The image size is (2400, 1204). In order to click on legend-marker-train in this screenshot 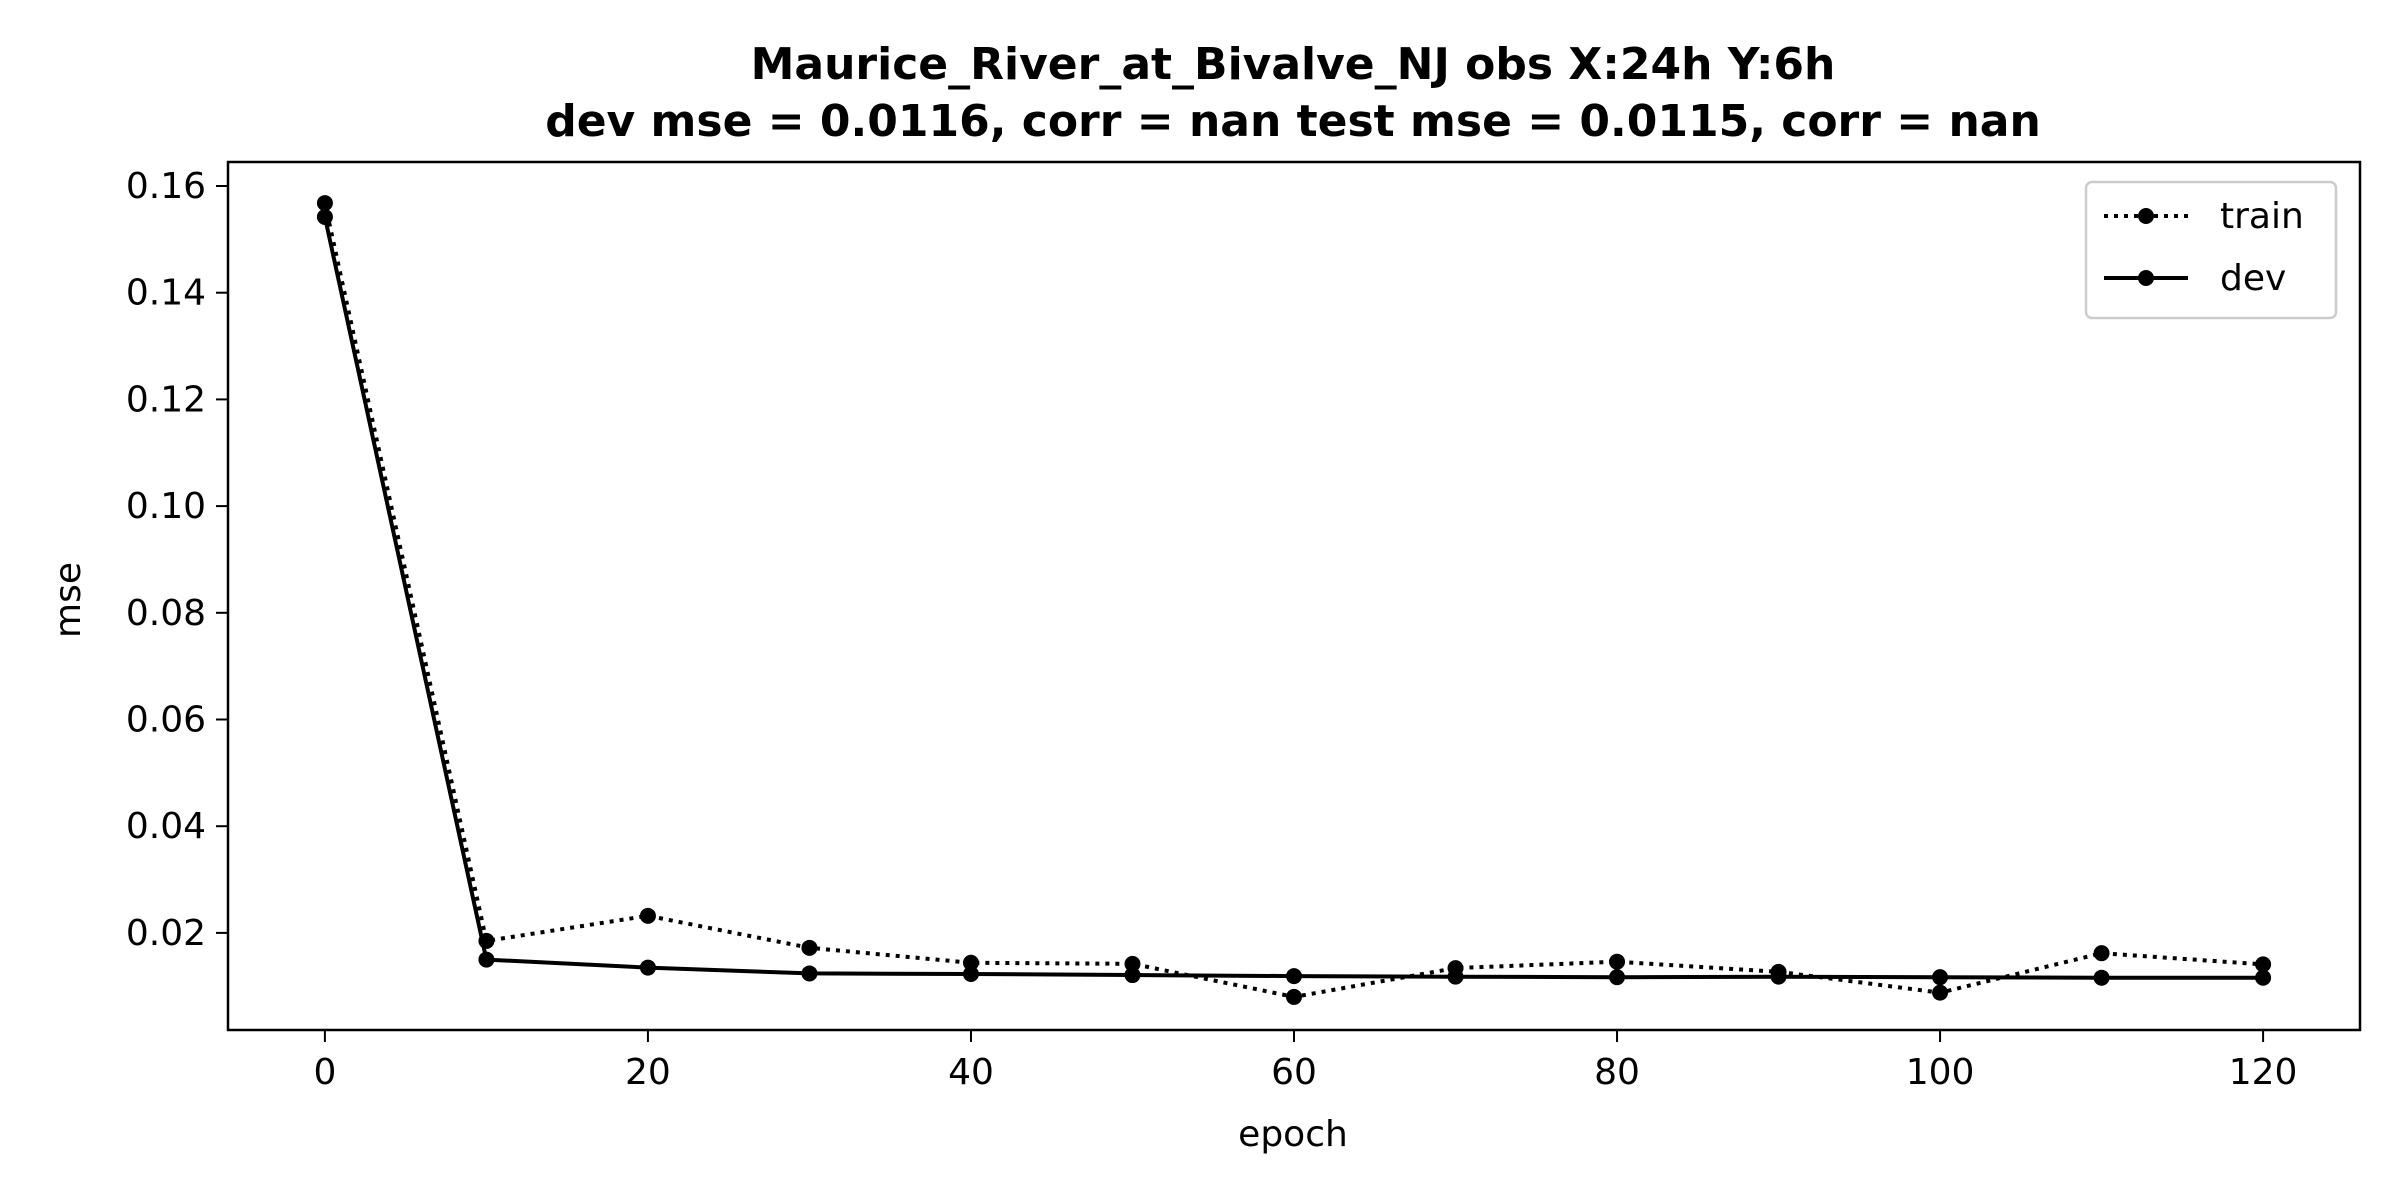, I will do `click(2146, 216)`.